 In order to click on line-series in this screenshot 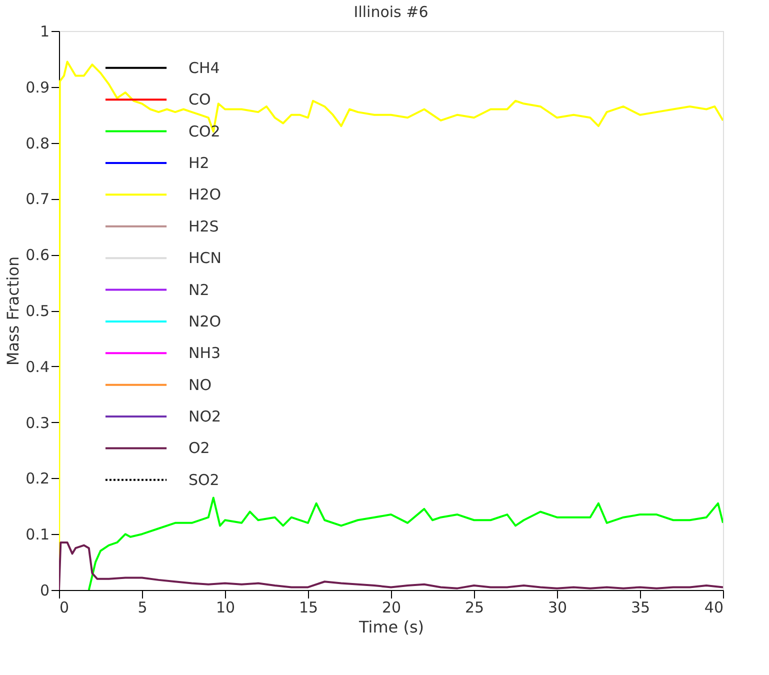, I will do `click(405, 543)`.